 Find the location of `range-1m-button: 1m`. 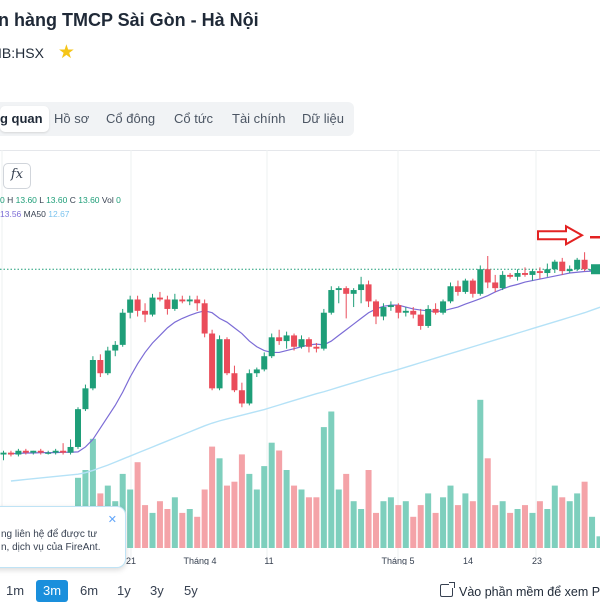

range-1m-button: 1m is located at coordinates (16, 591).